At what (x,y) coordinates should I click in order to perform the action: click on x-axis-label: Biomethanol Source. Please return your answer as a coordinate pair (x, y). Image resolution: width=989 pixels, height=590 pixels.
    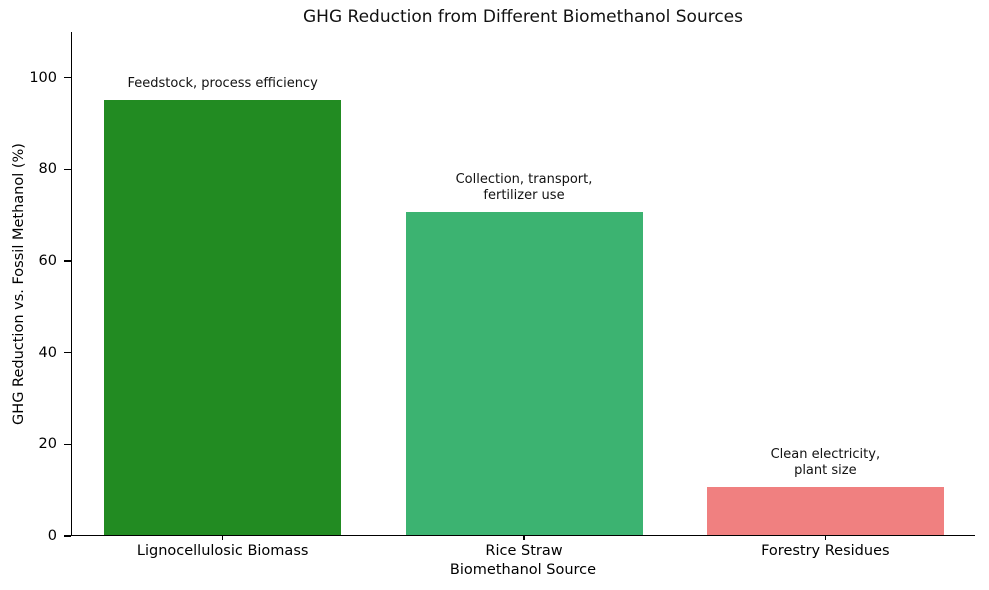
    Looking at the image, I should click on (523, 570).